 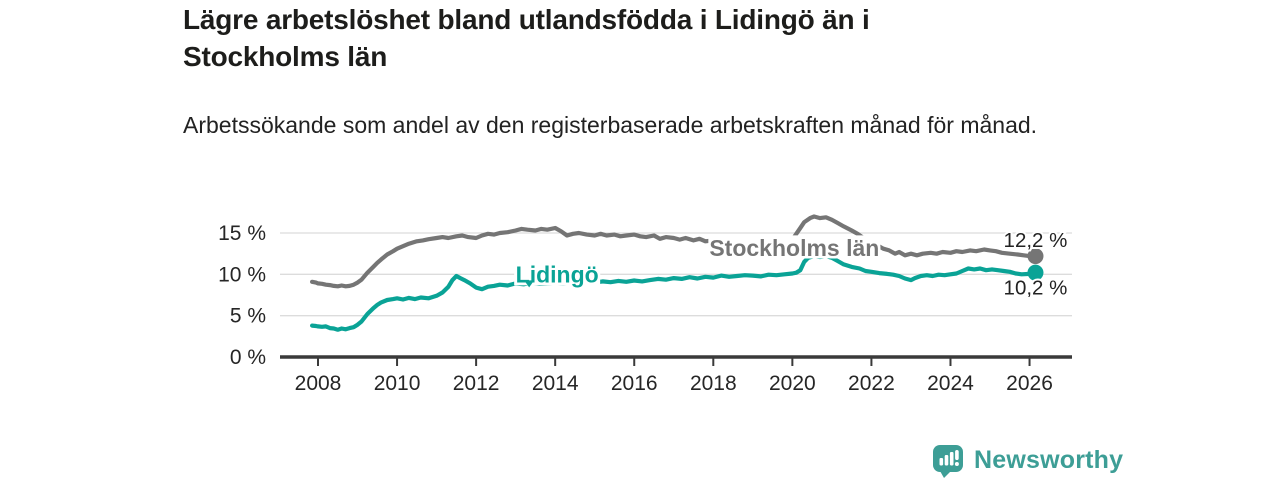 What do you see at coordinates (713, 383) in the screenshot?
I see `x-tick-label: 2018` at bounding box center [713, 383].